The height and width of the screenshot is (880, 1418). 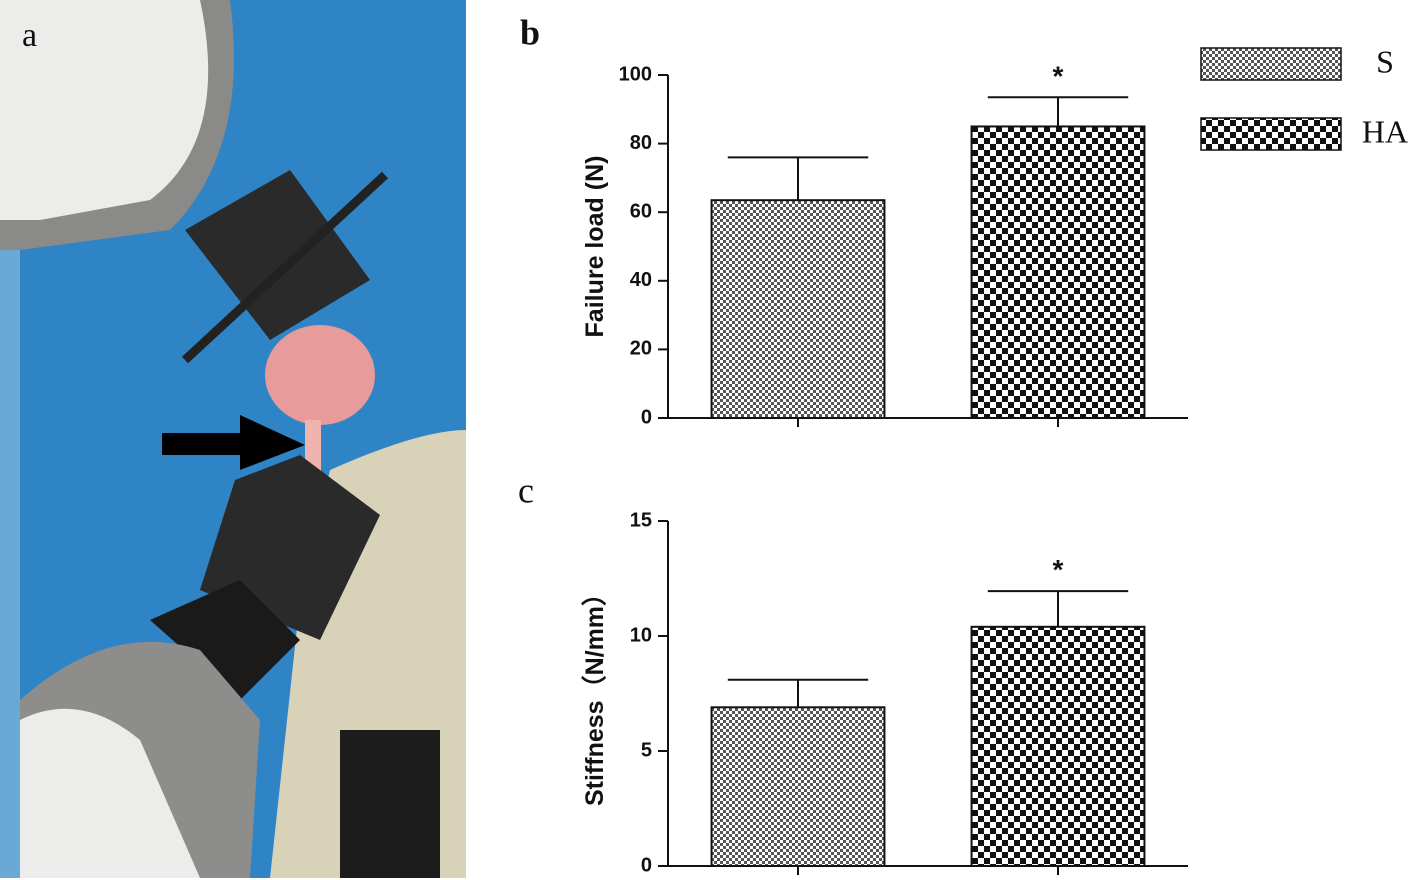 What do you see at coordinates (635, 74) in the screenshot?
I see `y-tick-label: 100` at bounding box center [635, 74].